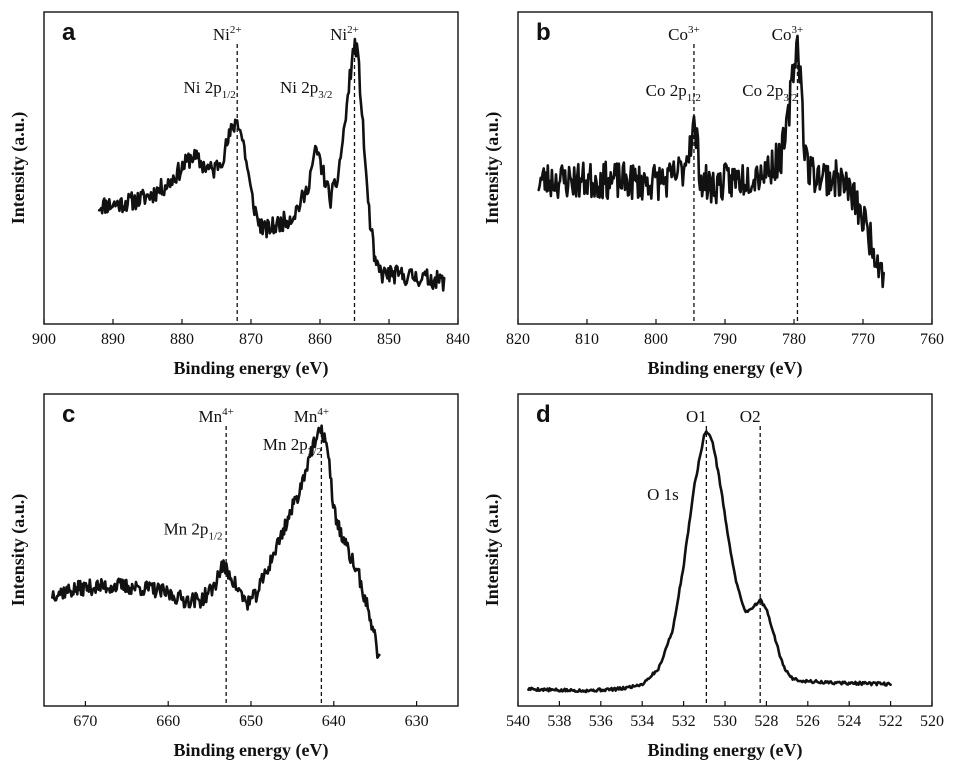 Image resolution: width=965 pixels, height=779 pixels. What do you see at coordinates (69, 32) in the screenshot?
I see `panel-letter: a` at bounding box center [69, 32].